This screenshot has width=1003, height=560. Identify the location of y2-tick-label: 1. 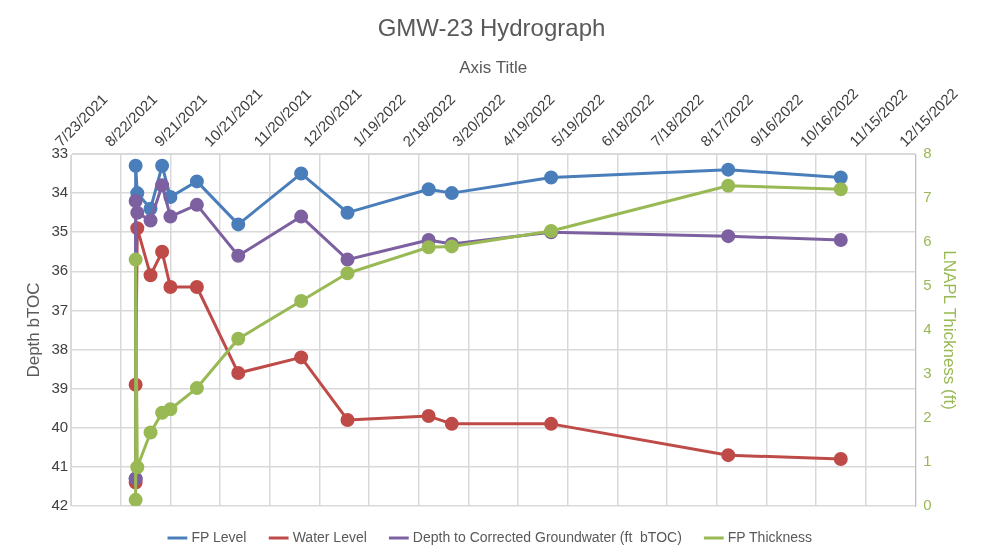
(927, 461).